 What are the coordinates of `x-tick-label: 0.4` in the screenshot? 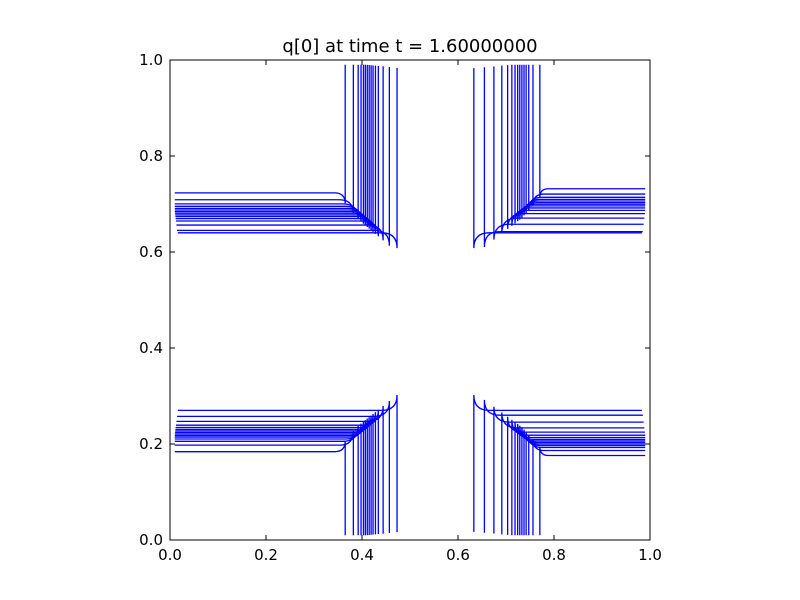 It's located at (362, 555).